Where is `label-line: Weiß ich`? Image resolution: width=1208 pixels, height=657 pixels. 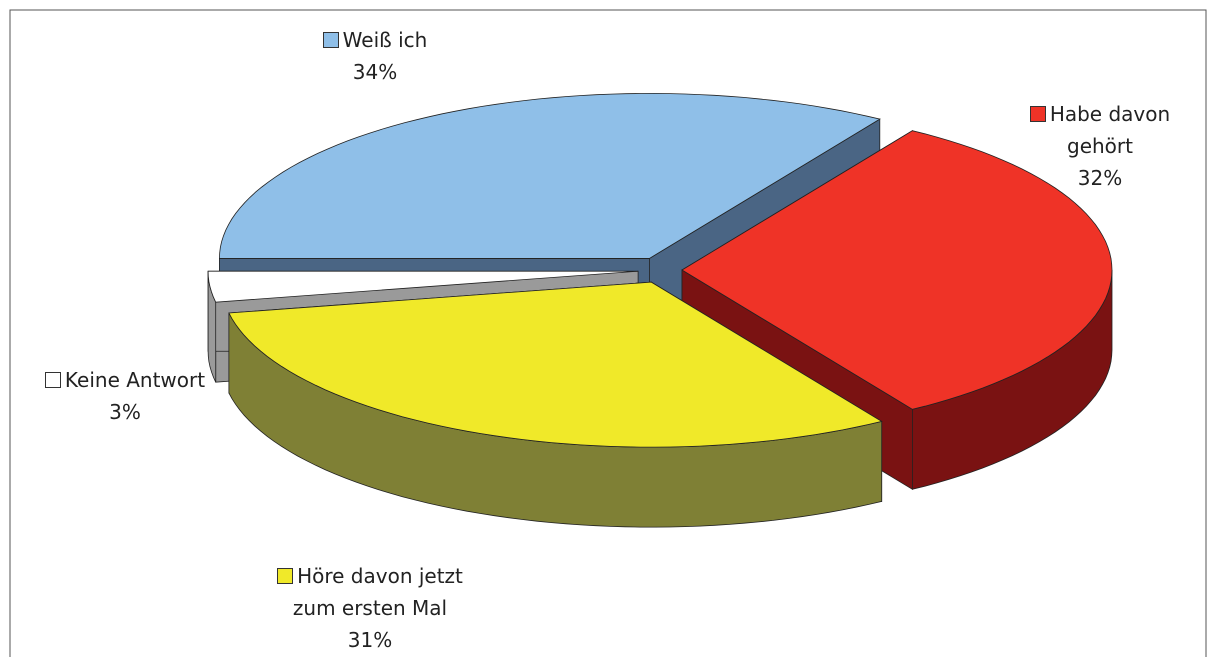 label-line: Weiß ich is located at coordinates (375, 40).